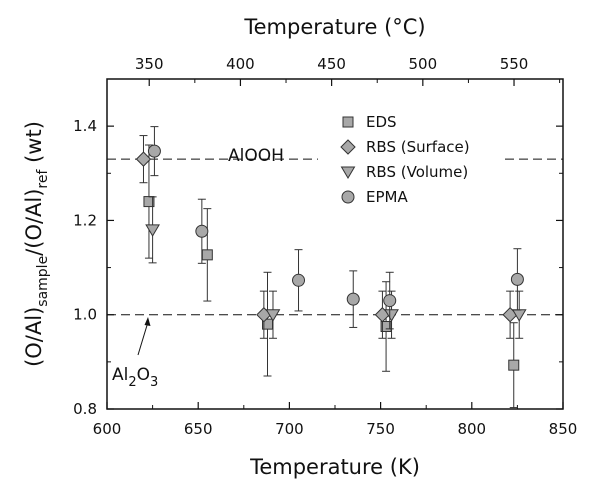 The height and width of the screenshot is (492, 591). What do you see at coordinates (149, 64) in the screenshot?
I see `x2-tick-label: 350` at bounding box center [149, 64].